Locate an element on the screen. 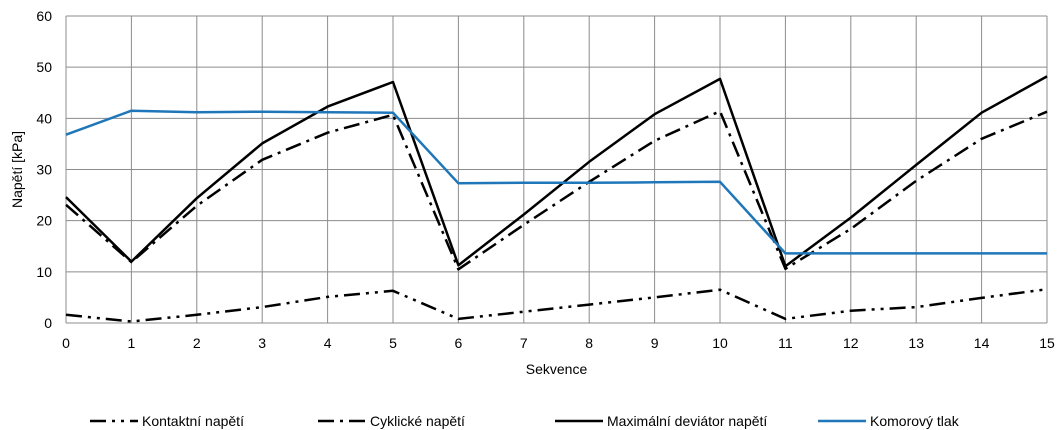  x-tick-label: 5 is located at coordinates (393, 343).